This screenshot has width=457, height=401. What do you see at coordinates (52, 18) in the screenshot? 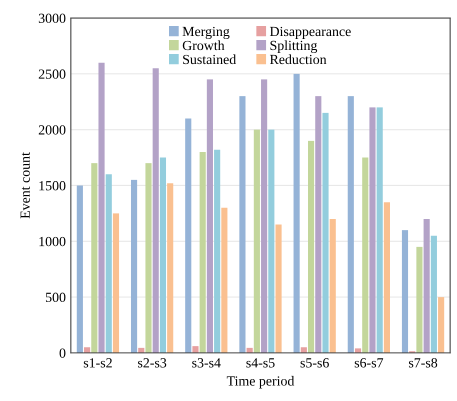
I see `y-tick-label: 3000` at bounding box center [52, 18].